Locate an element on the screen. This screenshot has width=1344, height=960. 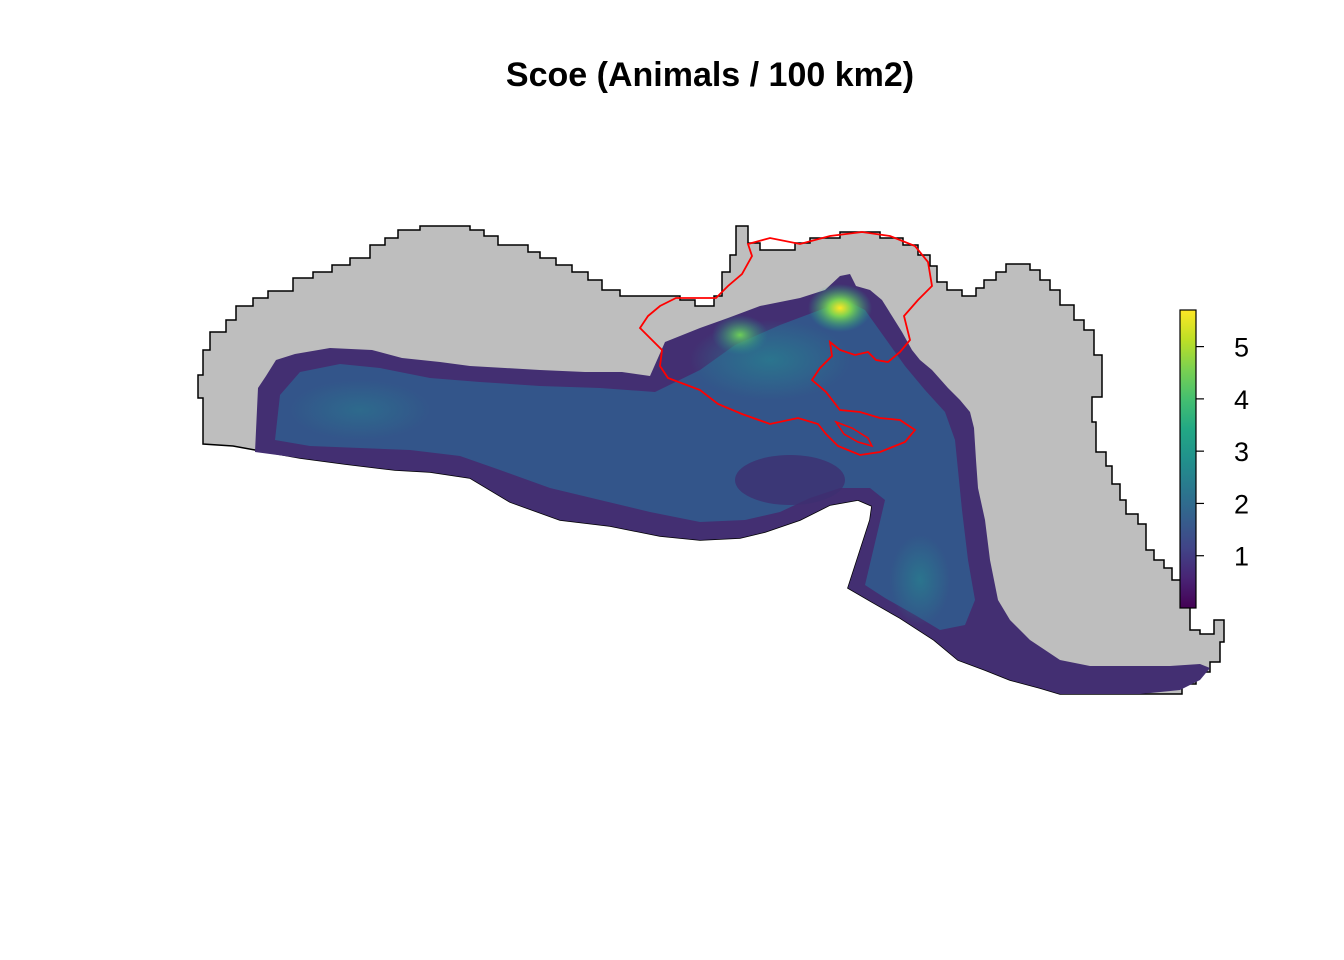
legend-tick-label: 5 is located at coordinates (1241, 348).